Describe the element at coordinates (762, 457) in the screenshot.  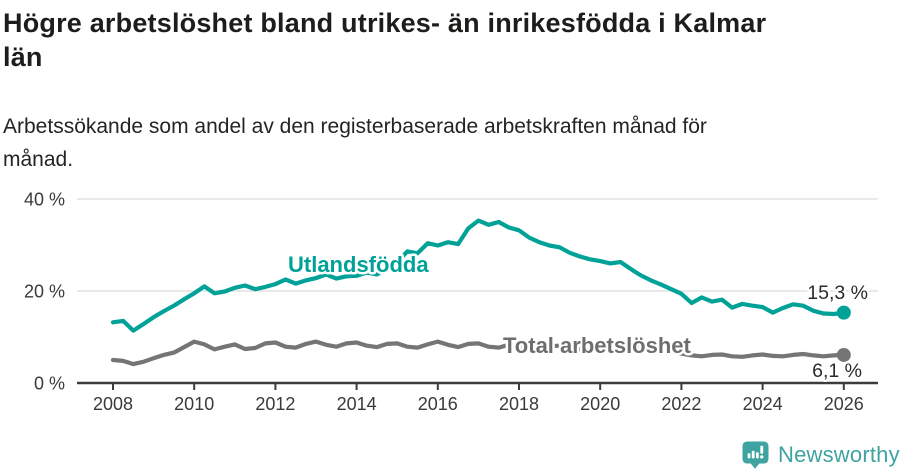
I see `logo-exclamation-dot` at that location.